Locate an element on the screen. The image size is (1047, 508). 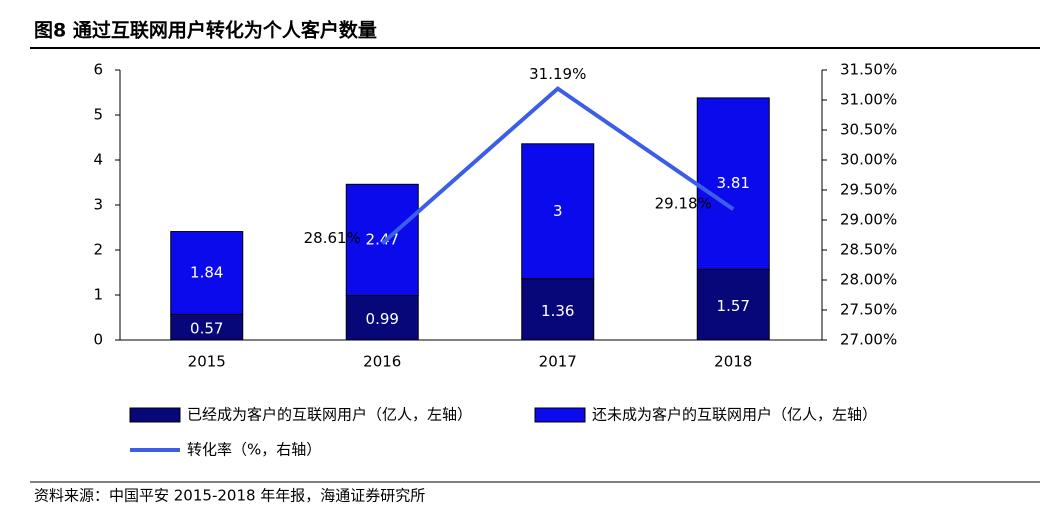
y-tick-label: 2 is located at coordinates (98, 250).